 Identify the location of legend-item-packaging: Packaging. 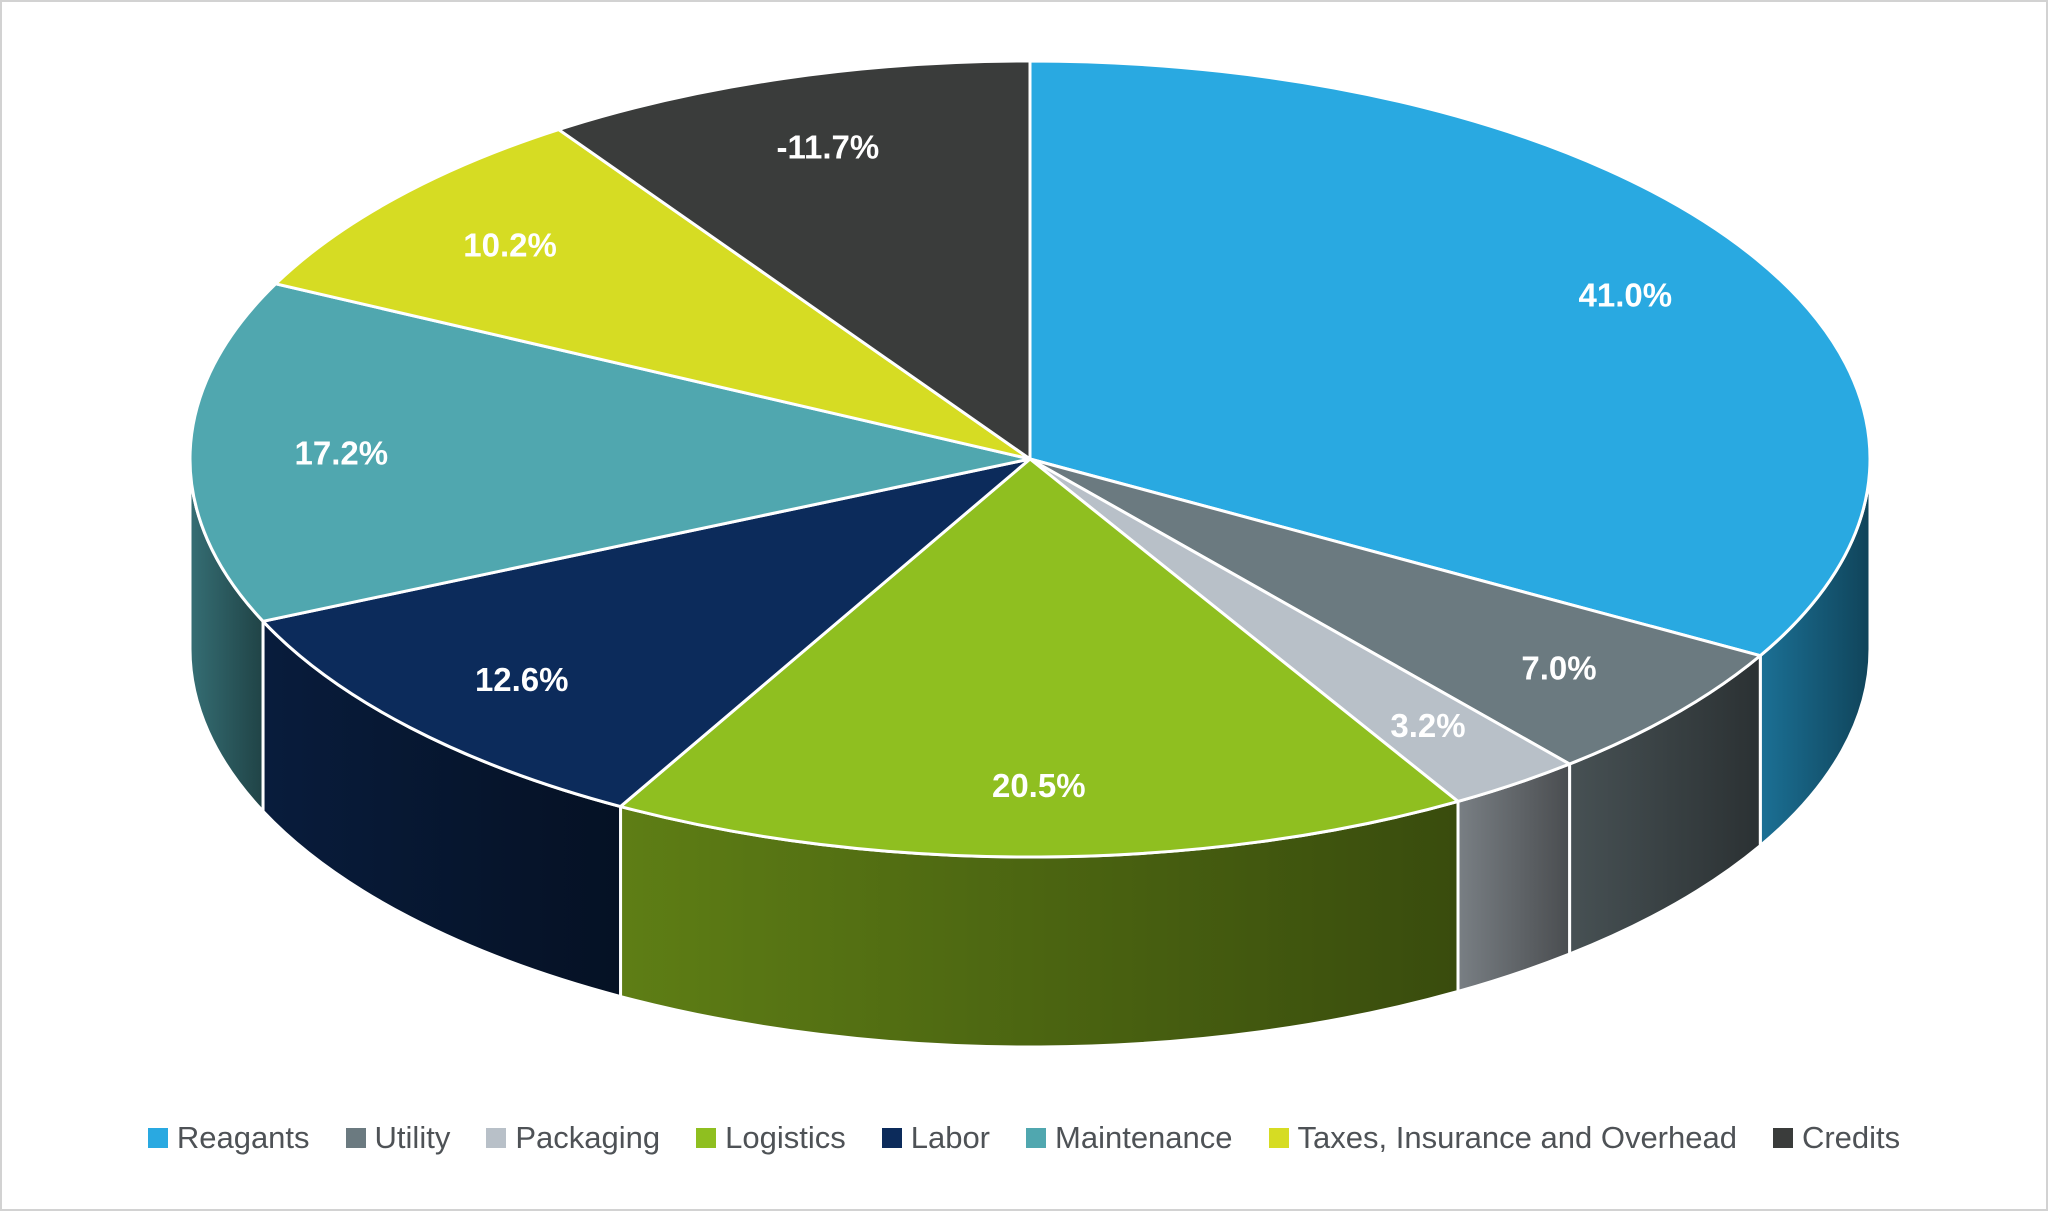
(573, 1138).